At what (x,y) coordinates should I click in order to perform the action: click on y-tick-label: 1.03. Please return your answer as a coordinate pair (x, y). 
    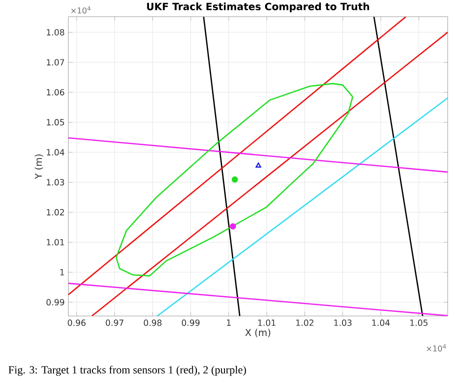
    Looking at the image, I should click on (55, 182).